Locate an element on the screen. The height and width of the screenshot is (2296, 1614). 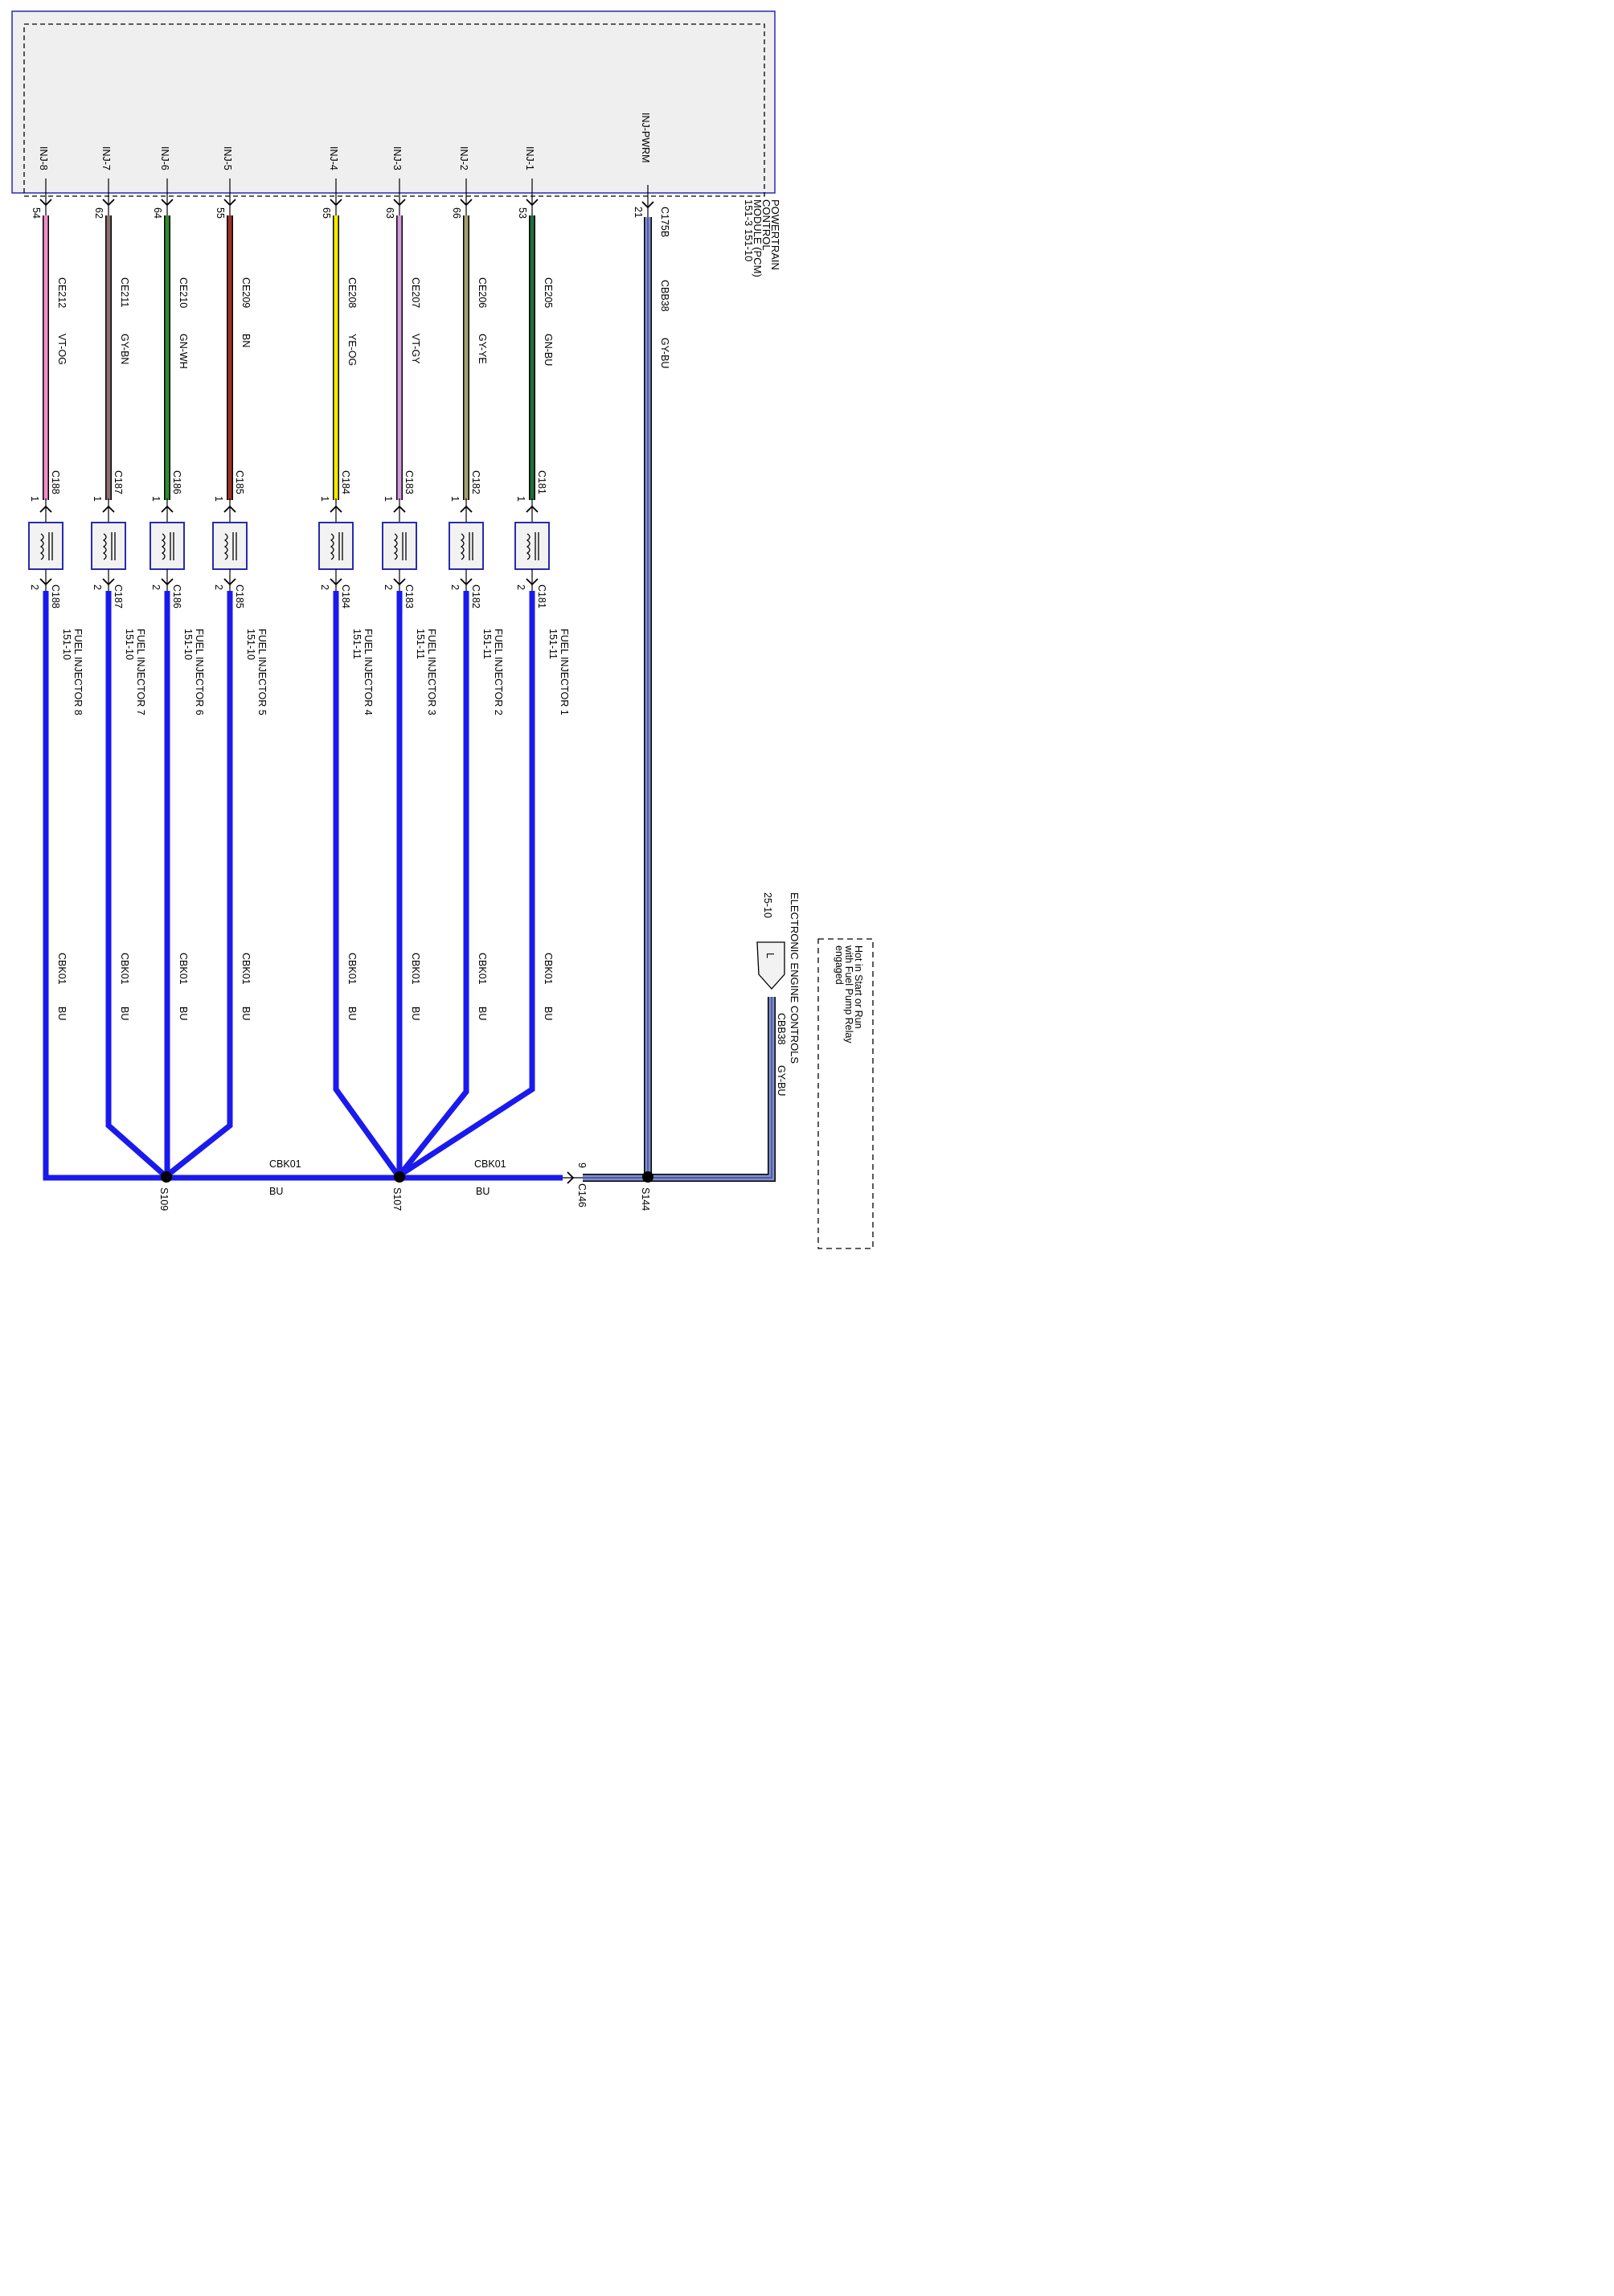
wire-color-code: GN-BU is located at coordinates (548, 350).